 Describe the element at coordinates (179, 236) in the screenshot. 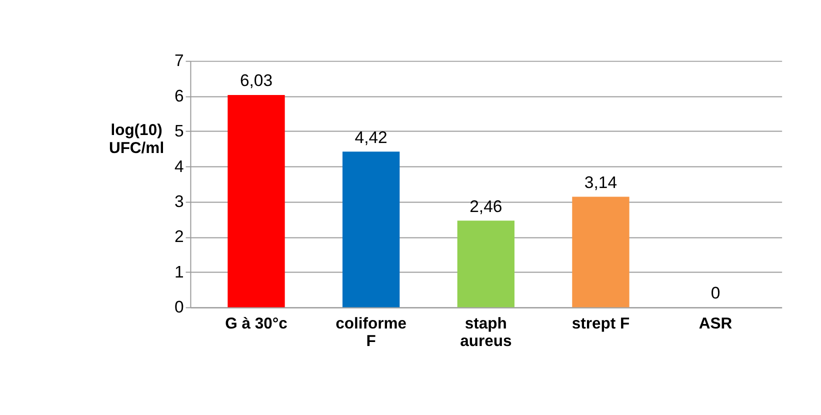

I see `y-tick-label: 2` at that location.